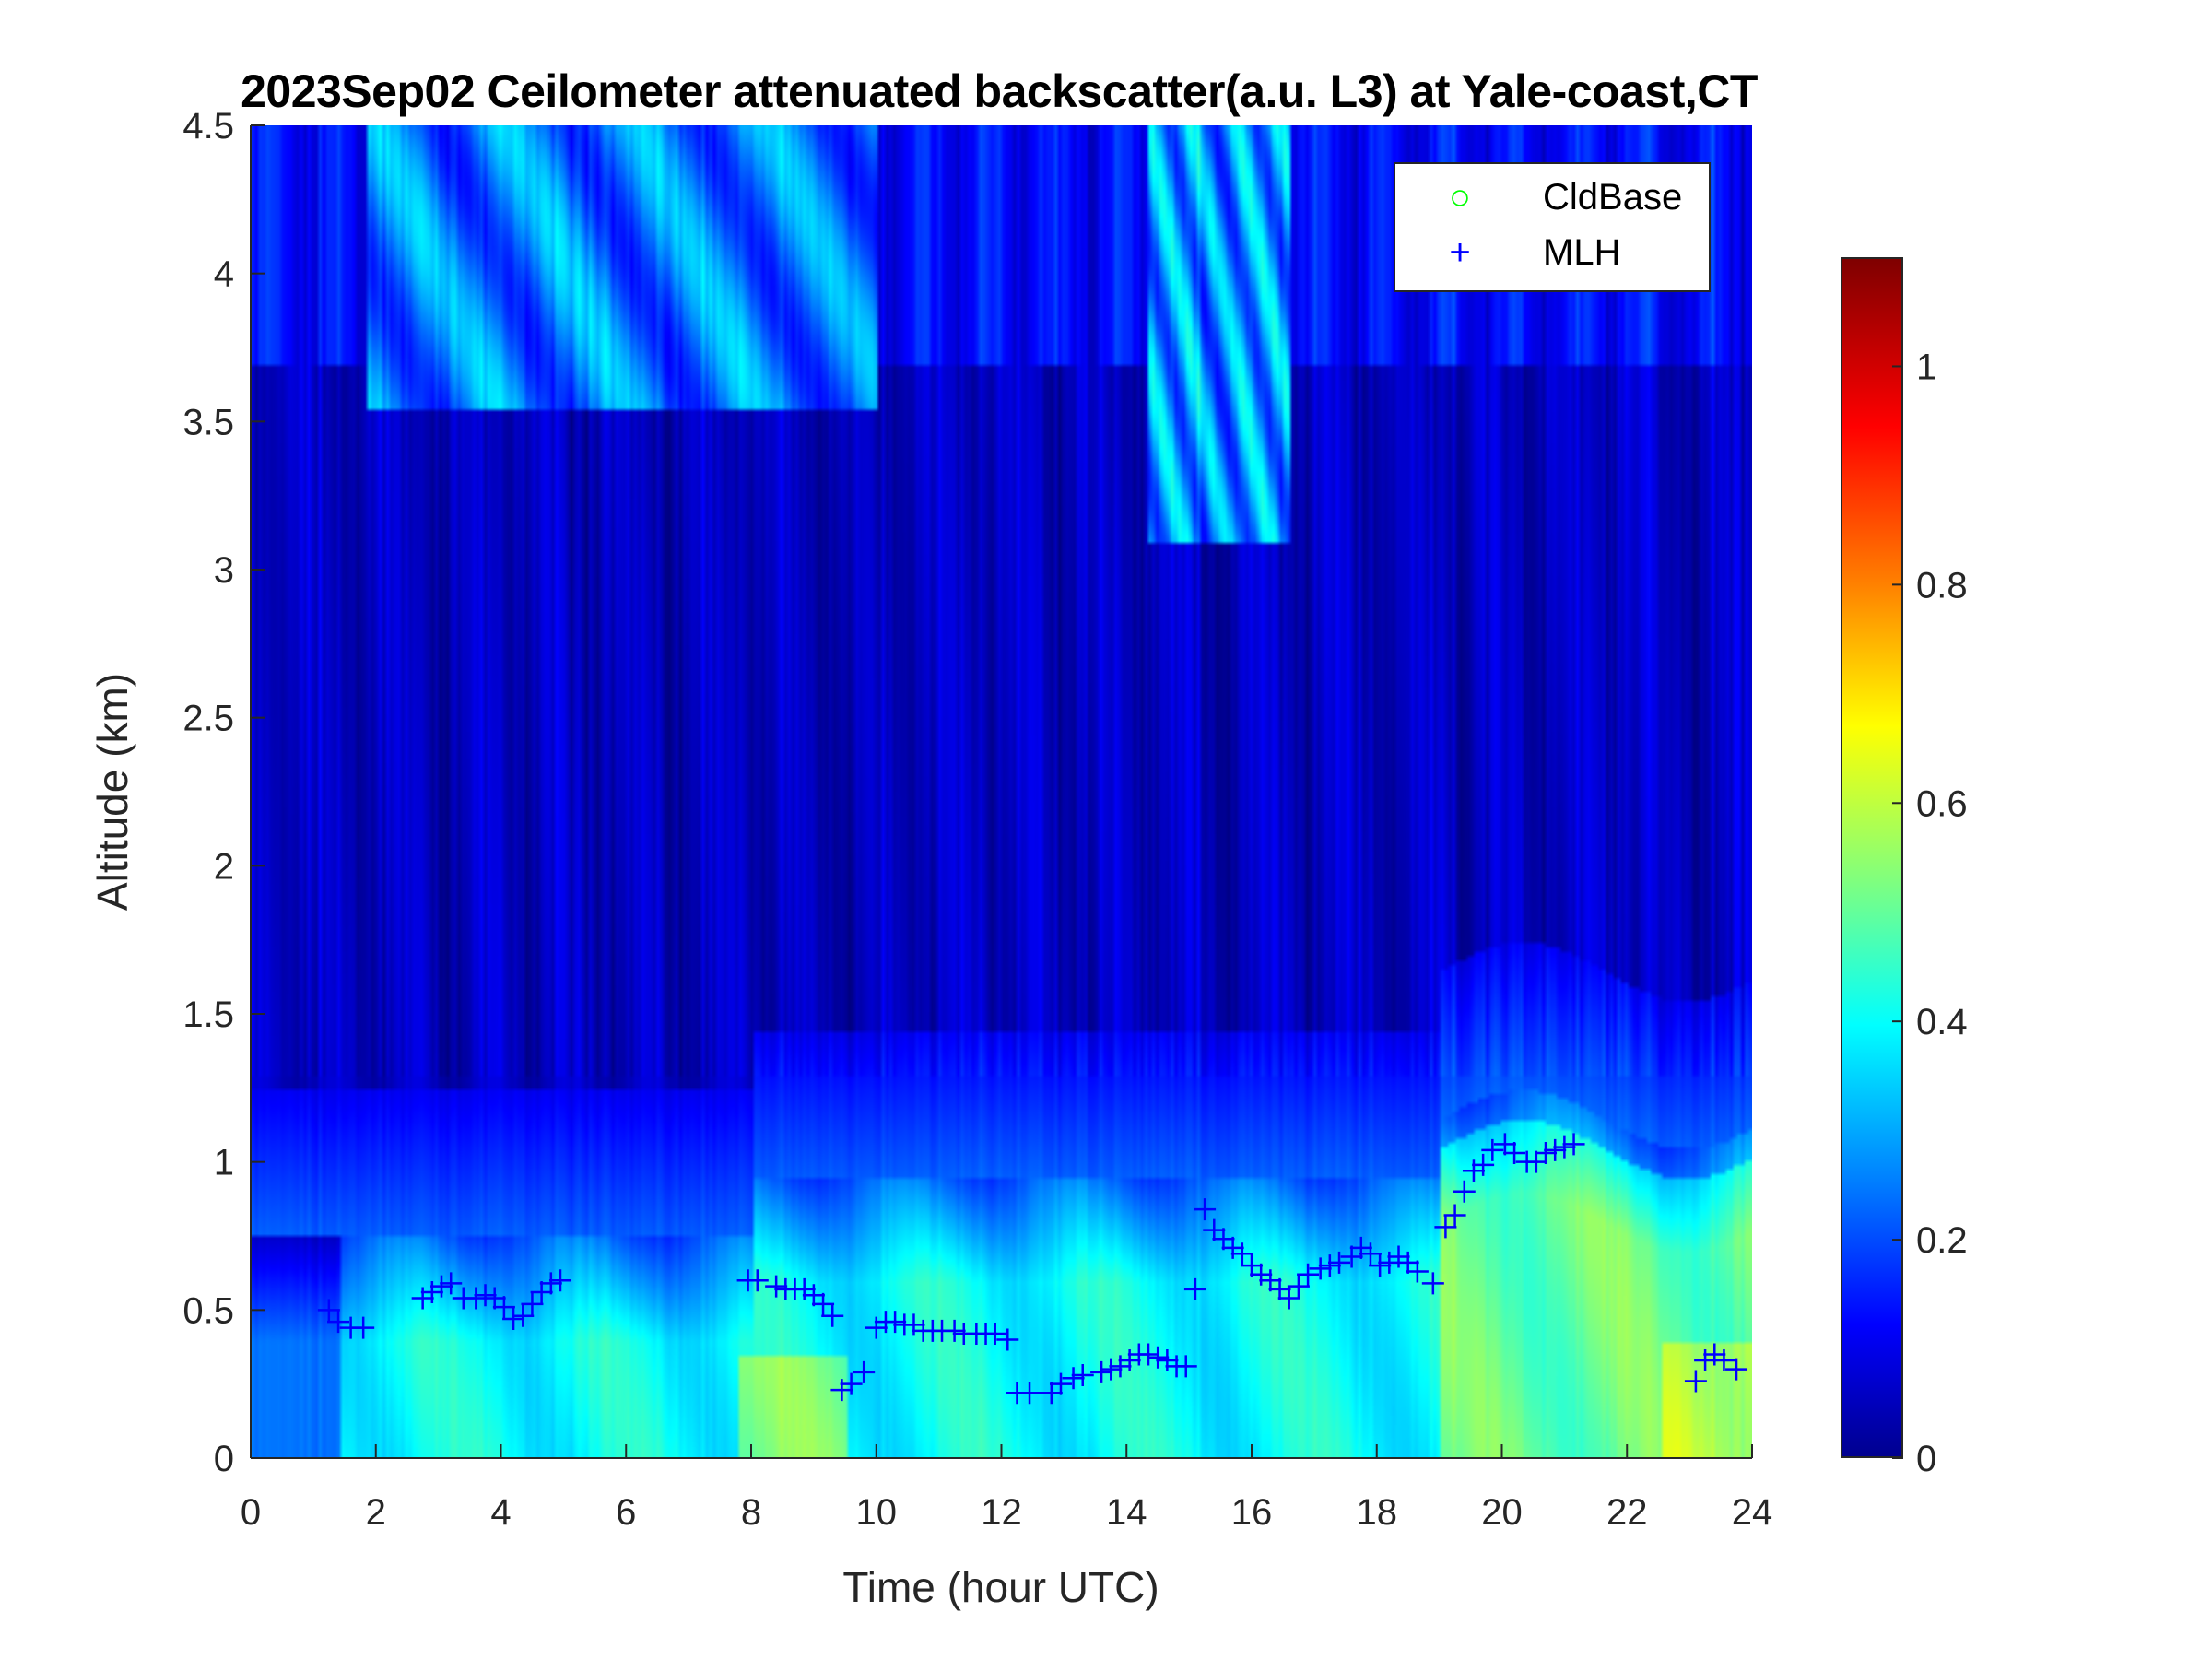 The height and width of the screenshot is (1659, 2212). I want to click on colorbar-tick-label: 0.2, so click(1942, 1240).